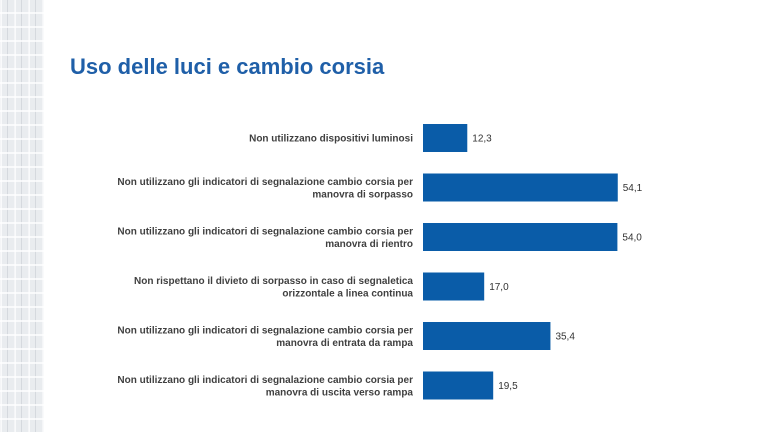  What do you see at coordinates (565, 337) in the screenshot?
I see `value-label-5: 35,4` at bounding box center [565, 337].